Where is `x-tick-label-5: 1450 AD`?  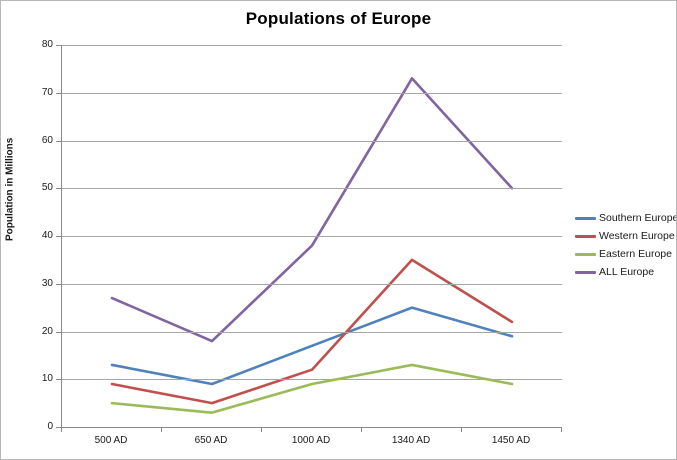 x-tick-label-5: 1450 AD is located at coordinates (511, 440).